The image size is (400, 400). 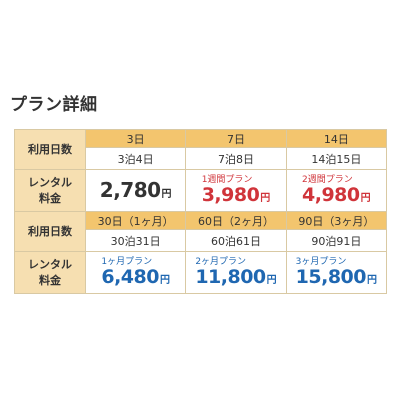 What do you see at coordinates (135, 240) in the screenshot?
I see `nights-30-days: 30泊31日` at bounding box center [135, 240].